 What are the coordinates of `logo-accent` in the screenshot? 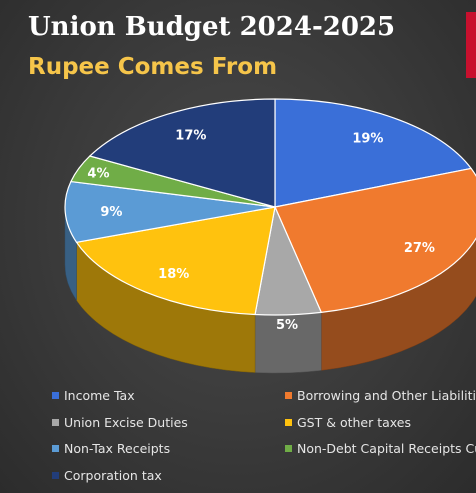 It's located at (471, 45).